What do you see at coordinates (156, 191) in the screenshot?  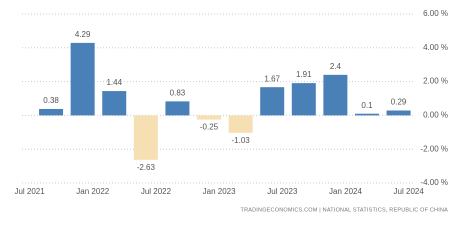 I see `x-tick-label: Jul 2022` at bounding box center [156, 191].